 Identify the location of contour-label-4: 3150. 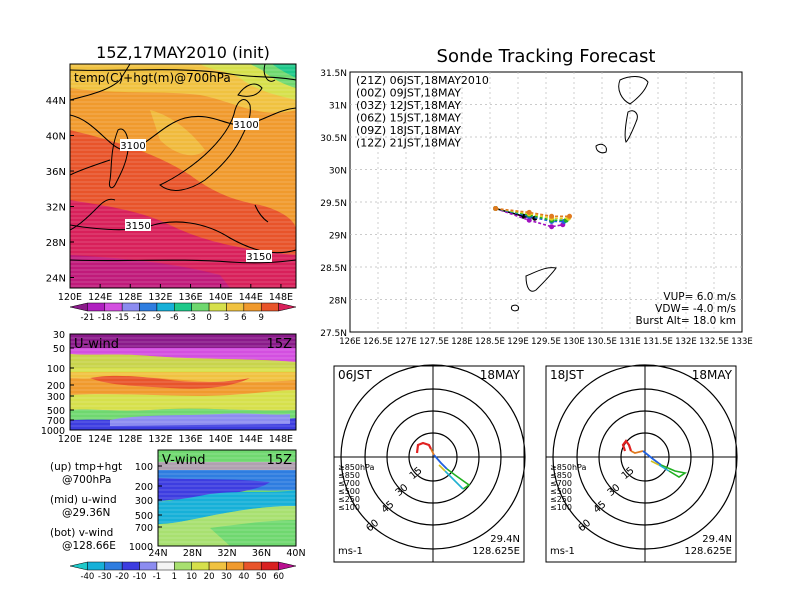
(258, 257).